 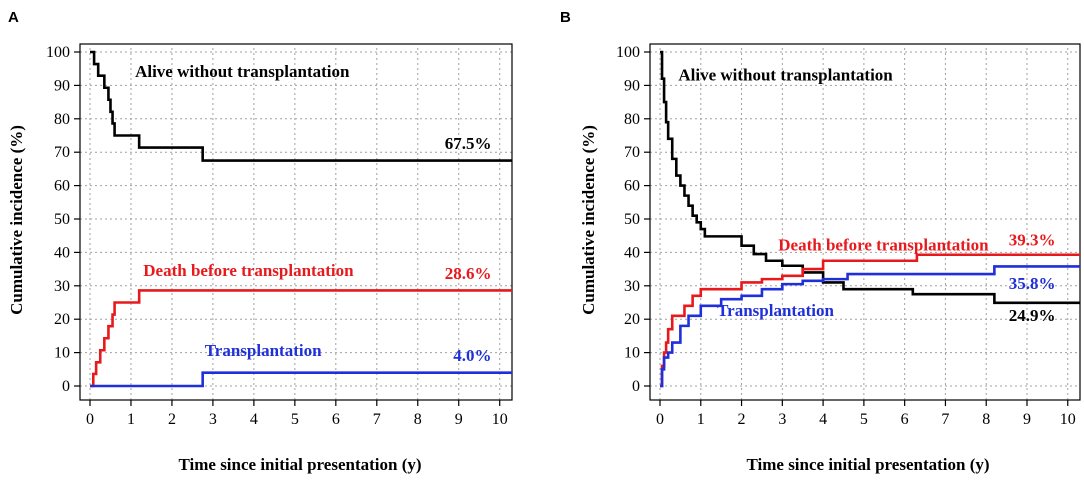 What do you see at coordinates (588, 220) in the screenshot?
I see `y-axis-title-b: Cumulative incidence (%)` at bounding box center [588, 220].